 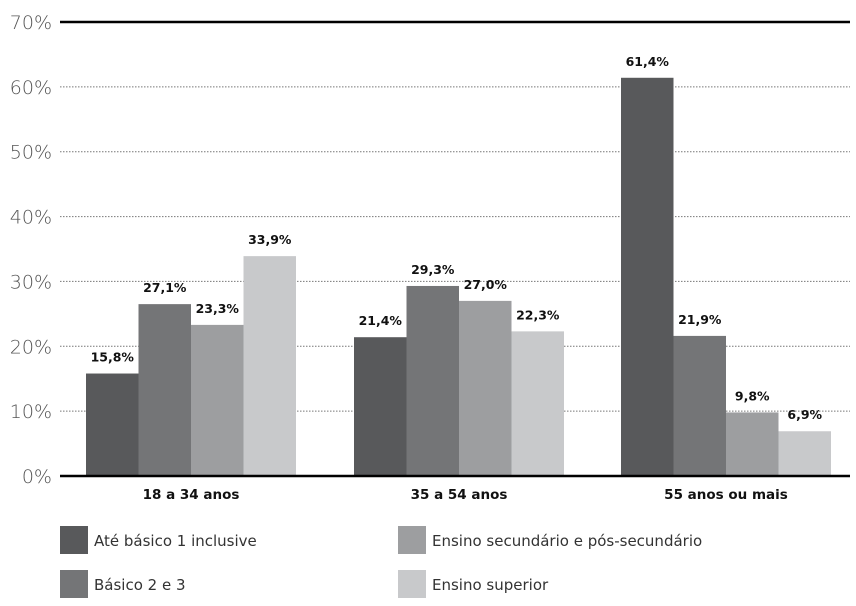 I want to click on legend-label: Básico 2 e 3, so click(x=140, y=585).